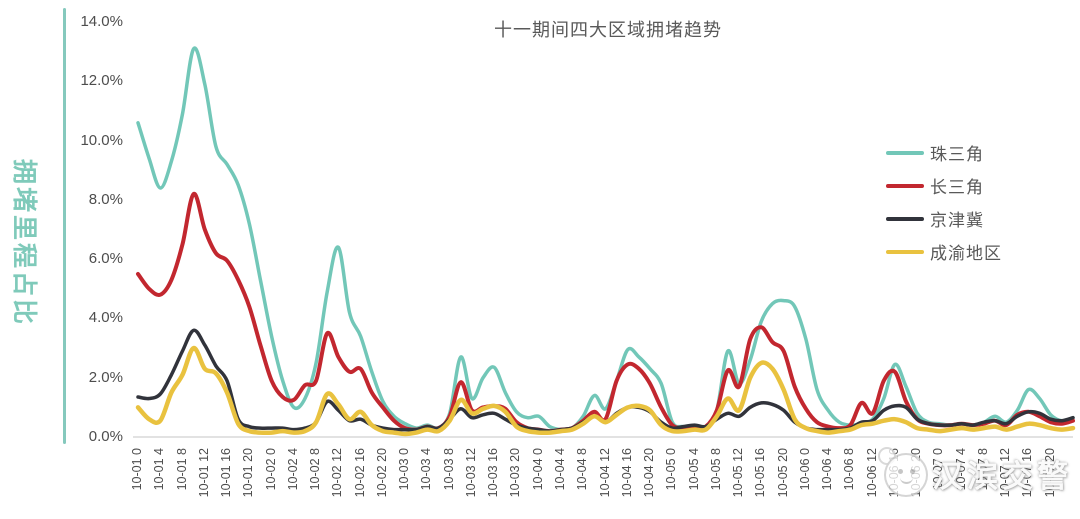 The width and height of the screenshot is (1080, 519). I want to click on y-tick-label: 14.0%, so click(101, 21).